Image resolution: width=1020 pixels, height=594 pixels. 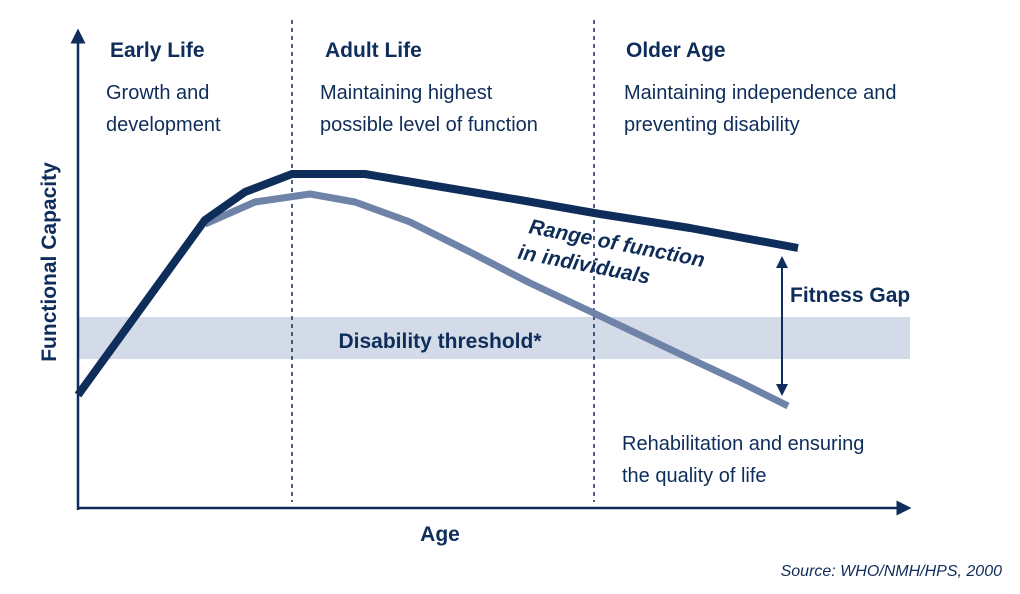 What do you see at coordinates (850, 295) in the screenshot?
I see `fitness-gap-label: Fitness Gap` at bounding box center [850, 295].